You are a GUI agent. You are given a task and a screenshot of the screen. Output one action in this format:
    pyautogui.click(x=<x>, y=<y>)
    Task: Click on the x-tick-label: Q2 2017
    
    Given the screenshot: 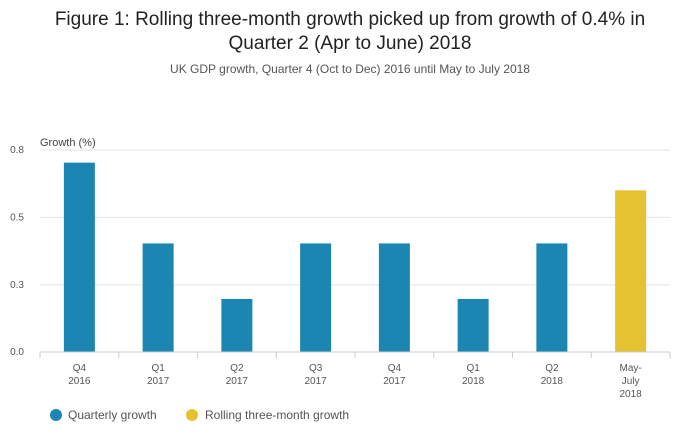 What is the action you would take?
    pyautogui.click(x=237, y=375)
    